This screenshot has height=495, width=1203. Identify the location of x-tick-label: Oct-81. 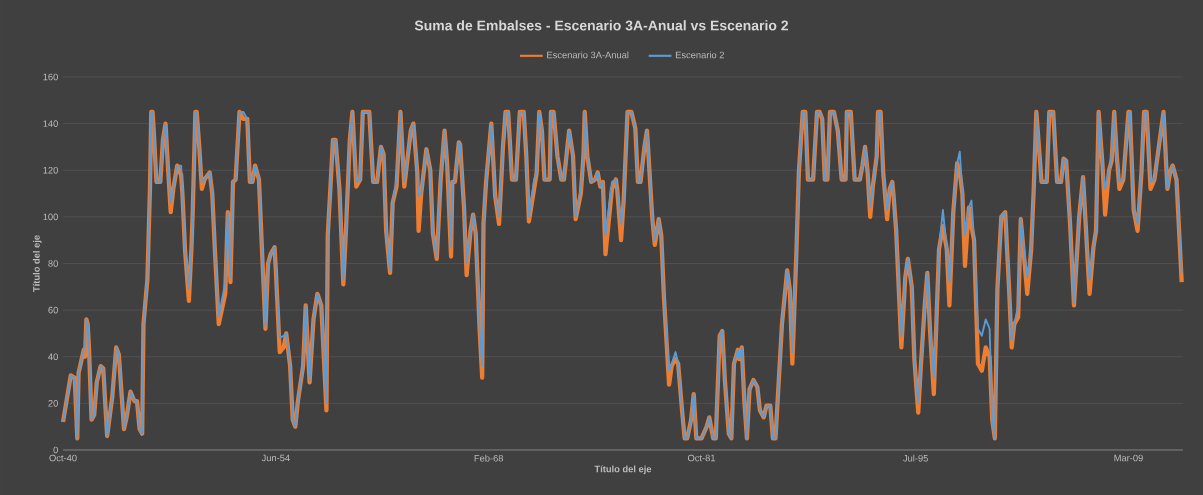
(701, 458).